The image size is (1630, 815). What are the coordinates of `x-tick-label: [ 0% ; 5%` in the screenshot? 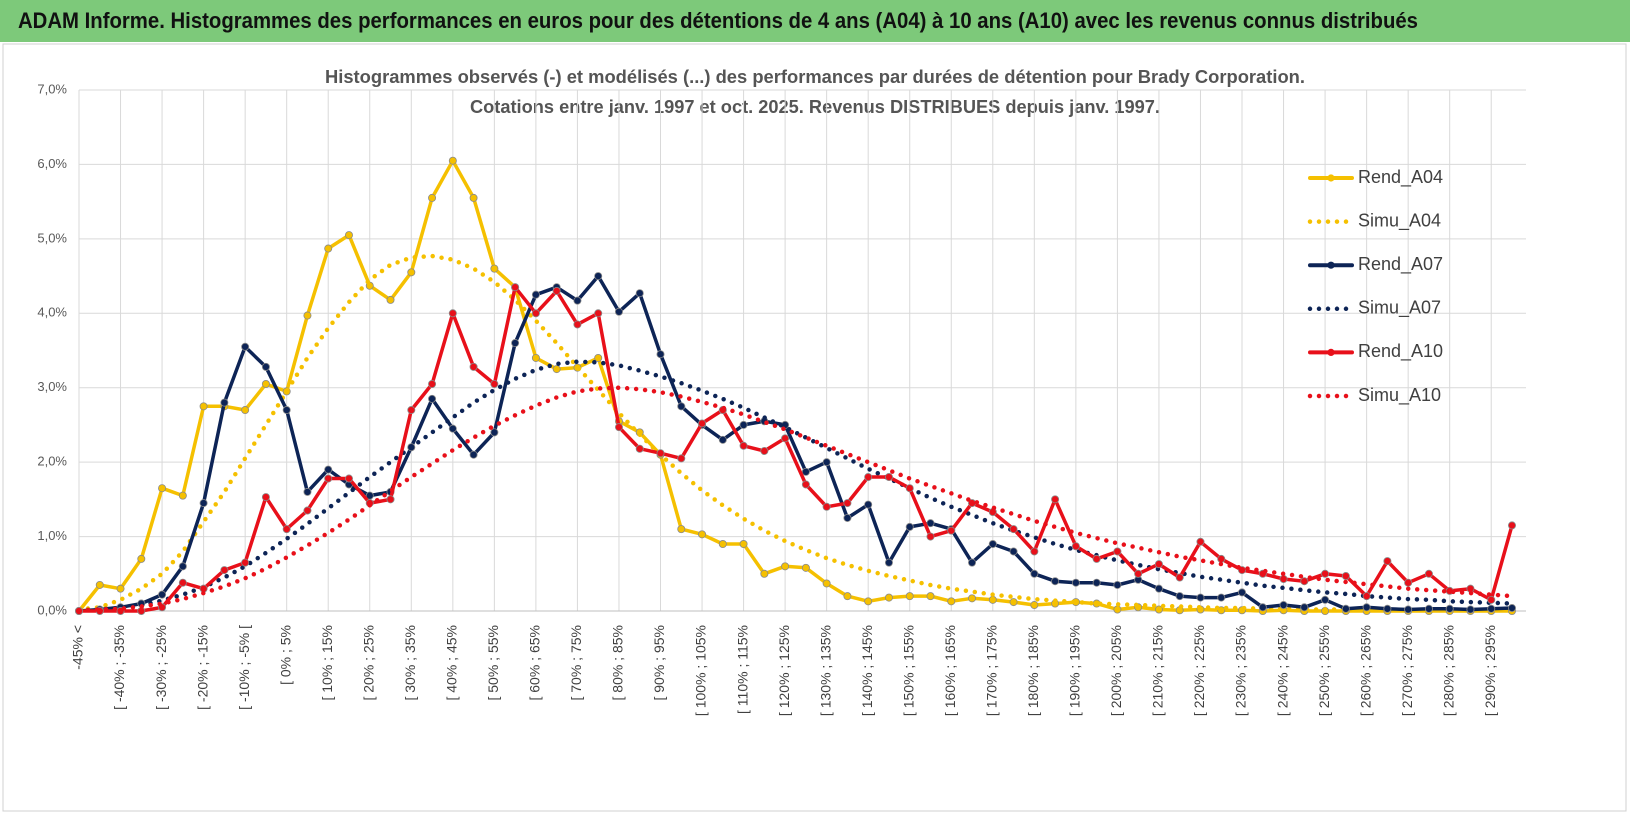 It's located at (285, 655).